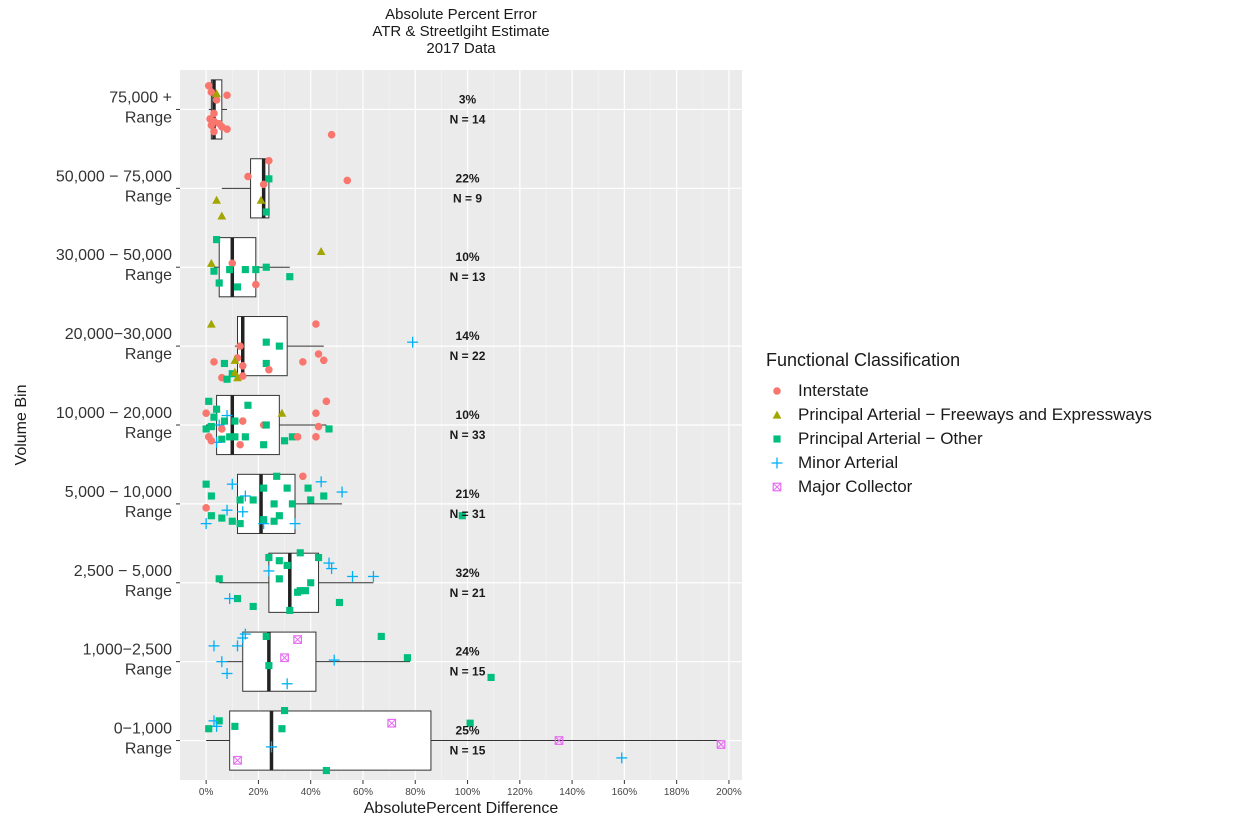 The height and width of the screenshot is (818, 1257). Describe the element at coordinates (467, 198) in the screenshot. I see `n-label: N = 9` at that location.